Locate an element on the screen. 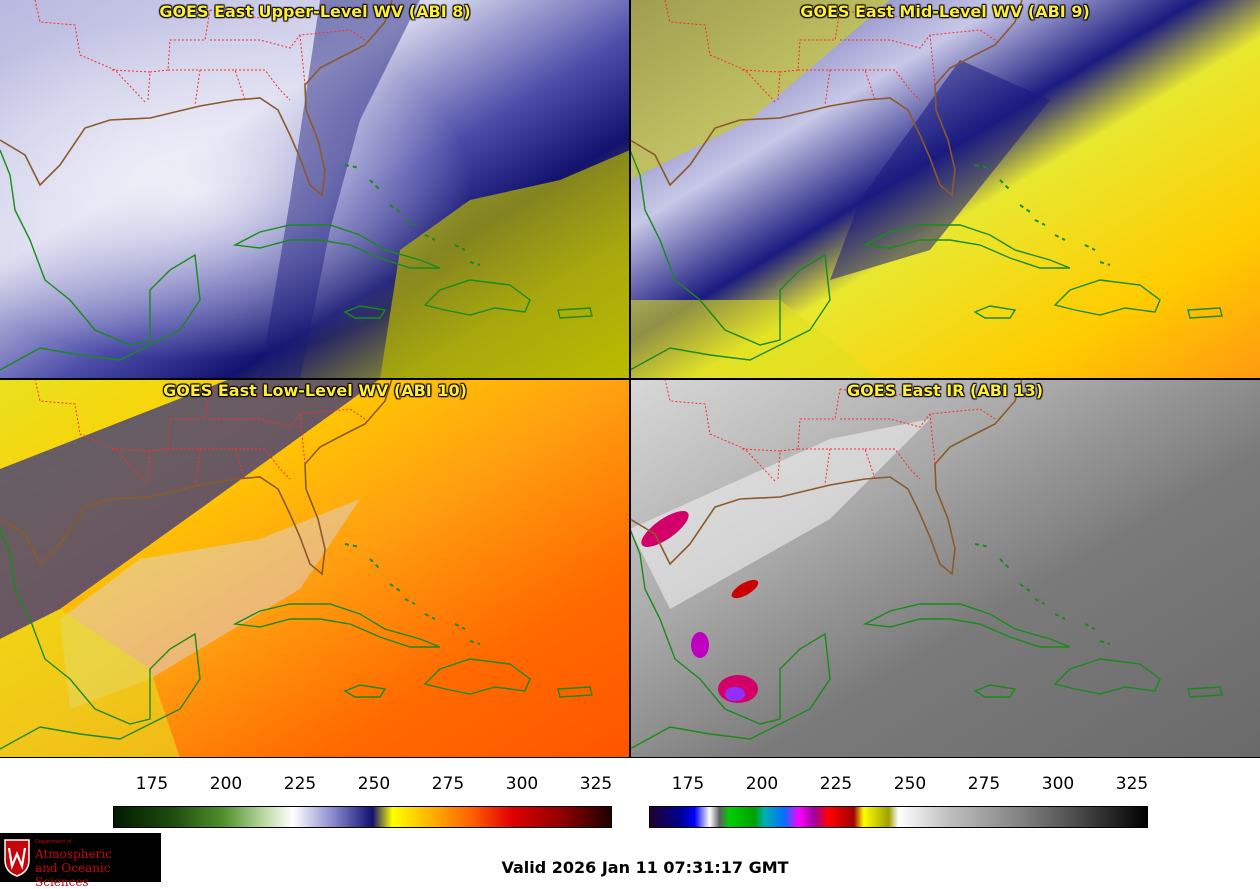 This screenshot has width=1260, height=889. panel-divider-horizontal is located at coordinates (630, 379).